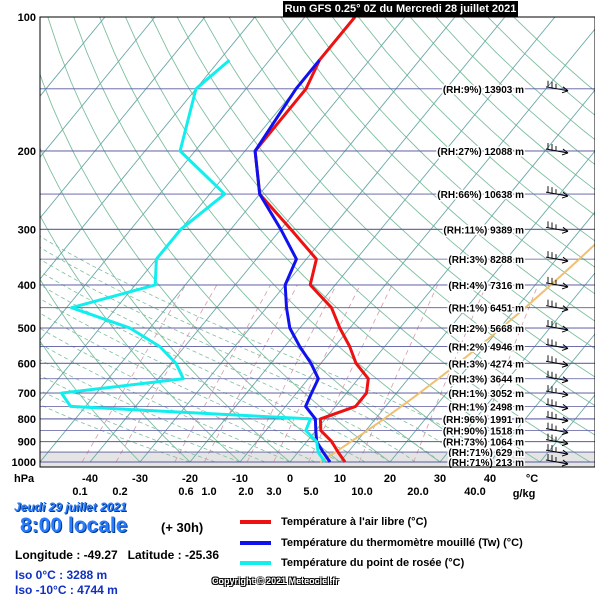 The height and width of the screenshot is (597, 595). What do you see at coordinates (440, 479) in the screenshot?
I see `temperature-tick-label: 30` at bounding box center [440, 479].